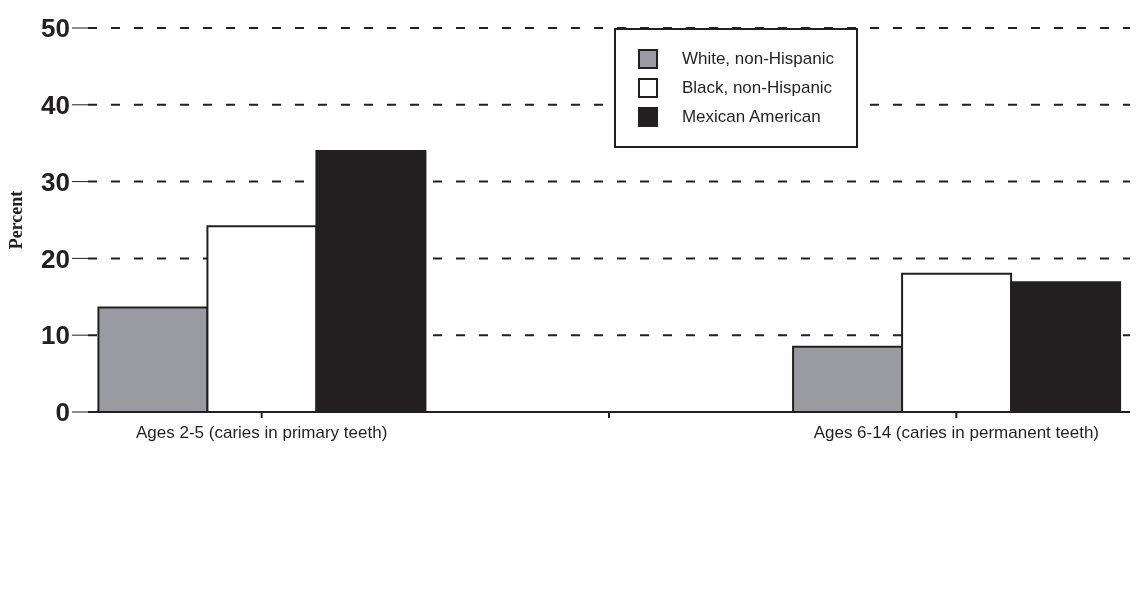 The height and width of the screenshot is (590, 1138). What do you see at coordinates (55, 105) in the screenshot?
I see `y-tick-label: 40` at bounding box center [55, 105].